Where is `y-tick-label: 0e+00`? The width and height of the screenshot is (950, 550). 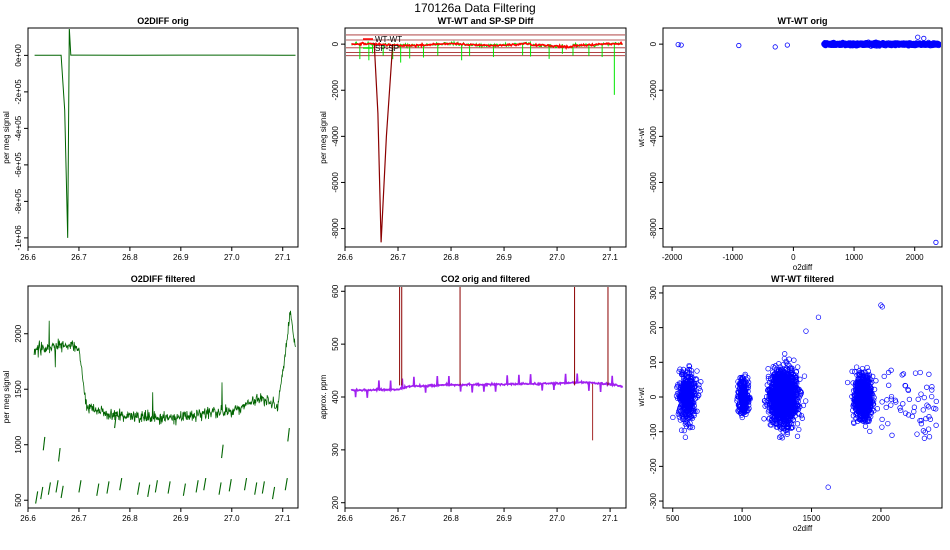
y-tick-label: 0e+00 is located at coordinates (18, 55).